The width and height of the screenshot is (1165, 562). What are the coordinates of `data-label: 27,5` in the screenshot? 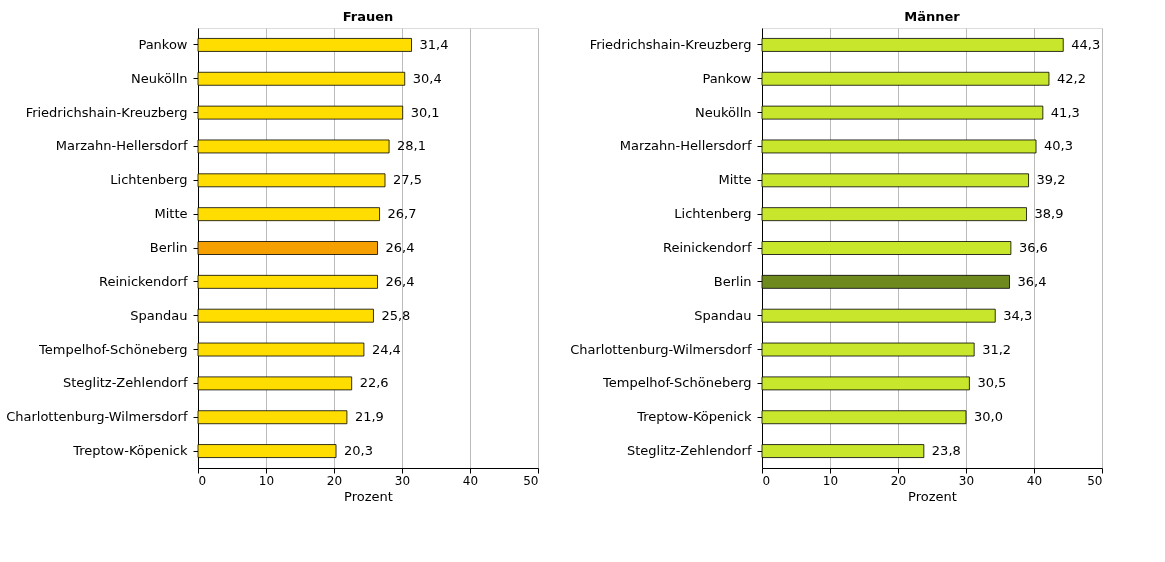 It's located at (407, 180).